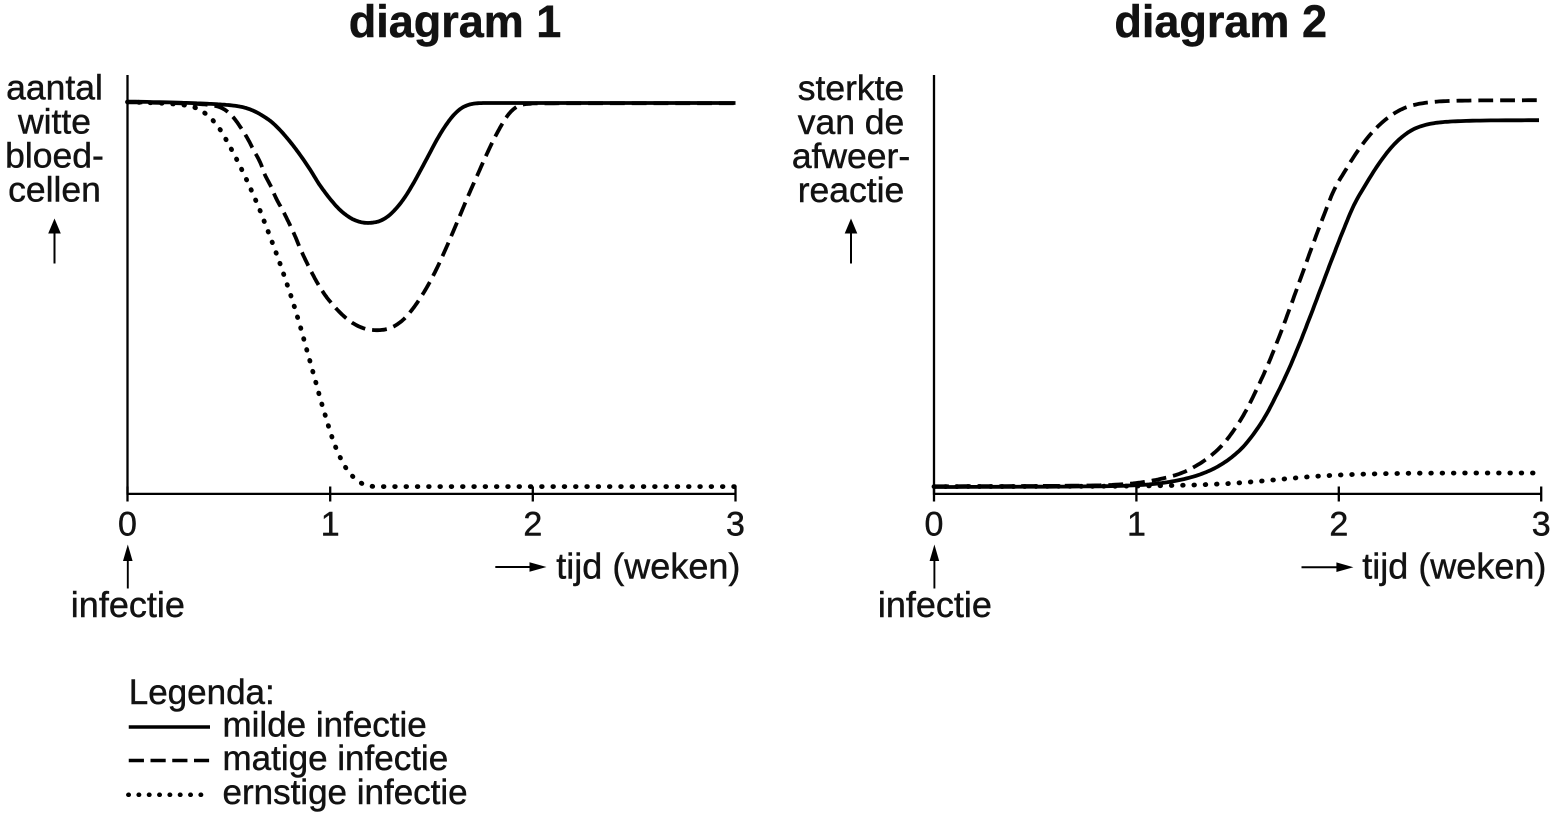  What do you see at coordinates (325, 724) in the screenshot?
I see `svg-text: milde infectie` at bounding box center [325, 724].